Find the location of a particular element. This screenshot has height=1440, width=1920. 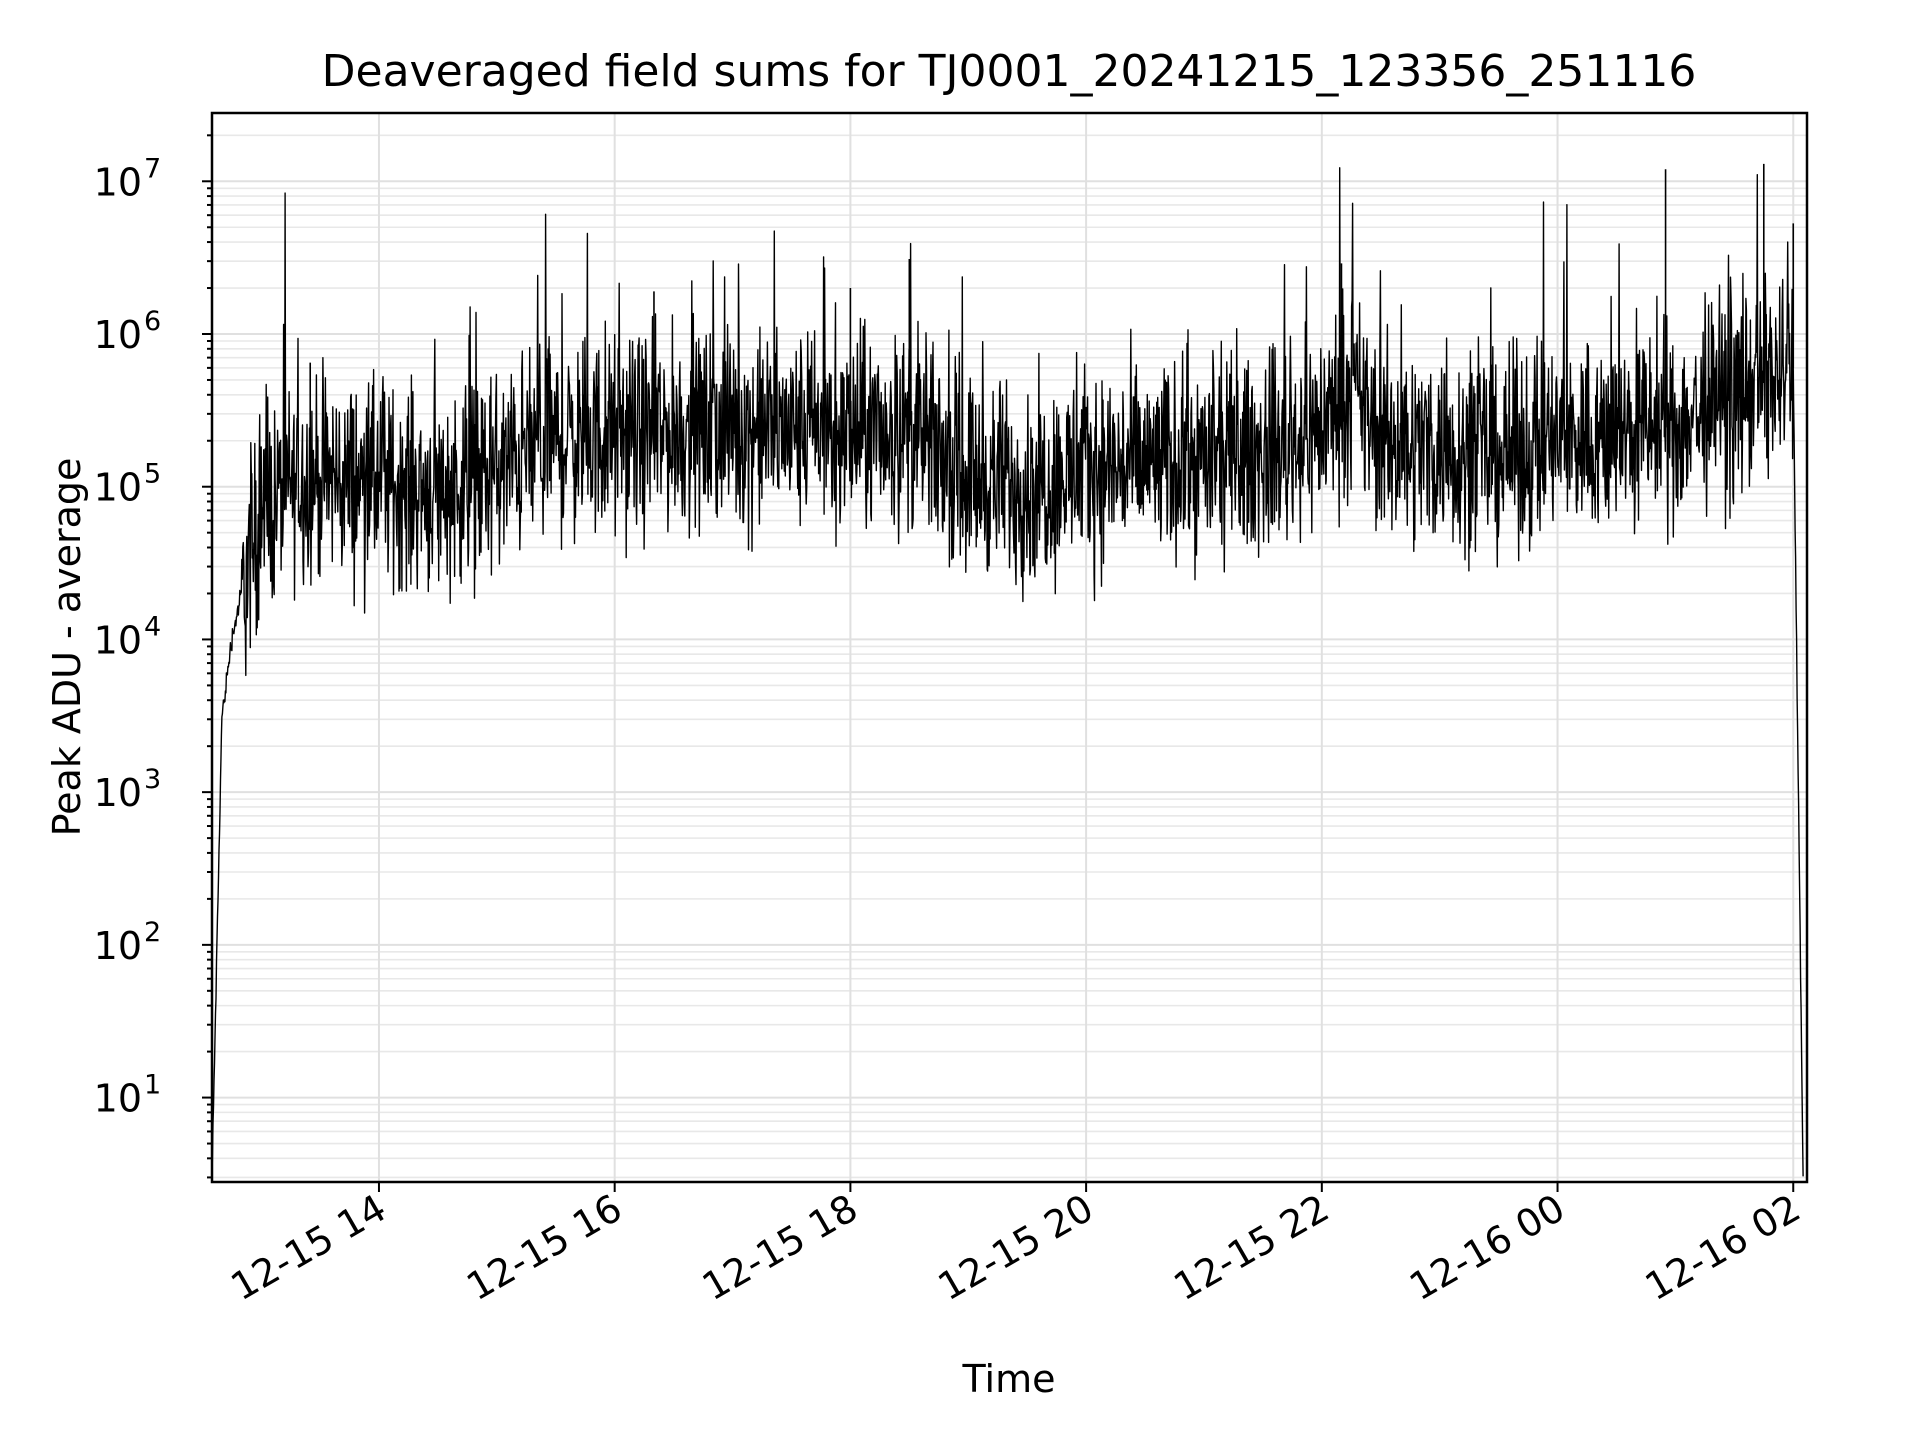

y-tick-label-exponent: 1 is located at coordinates (152, 1085).